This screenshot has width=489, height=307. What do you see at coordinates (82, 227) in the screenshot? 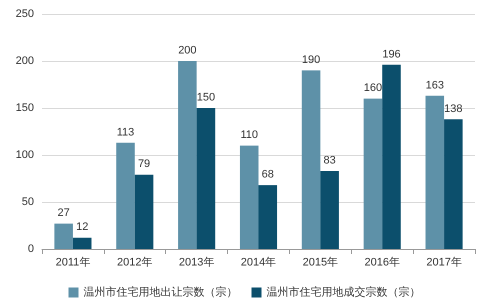
I see `data-label: 12` at bounding box center [82, 227].